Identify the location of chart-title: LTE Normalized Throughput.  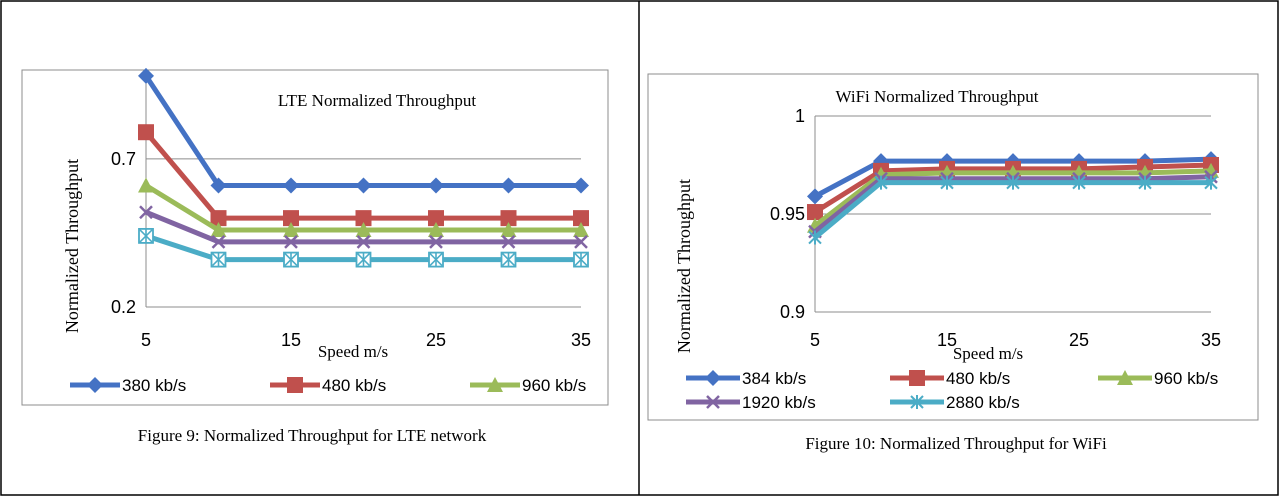
(377, 100).